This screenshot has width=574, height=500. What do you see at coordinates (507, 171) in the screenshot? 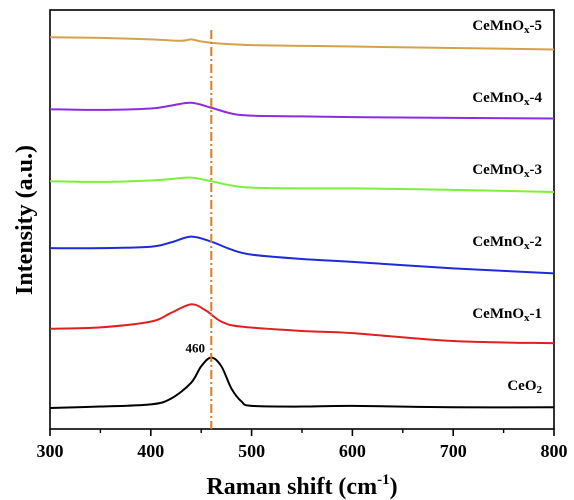
I see `series-label-cemnox-3: CeMnOx-3` at bounding box center [507, 171].